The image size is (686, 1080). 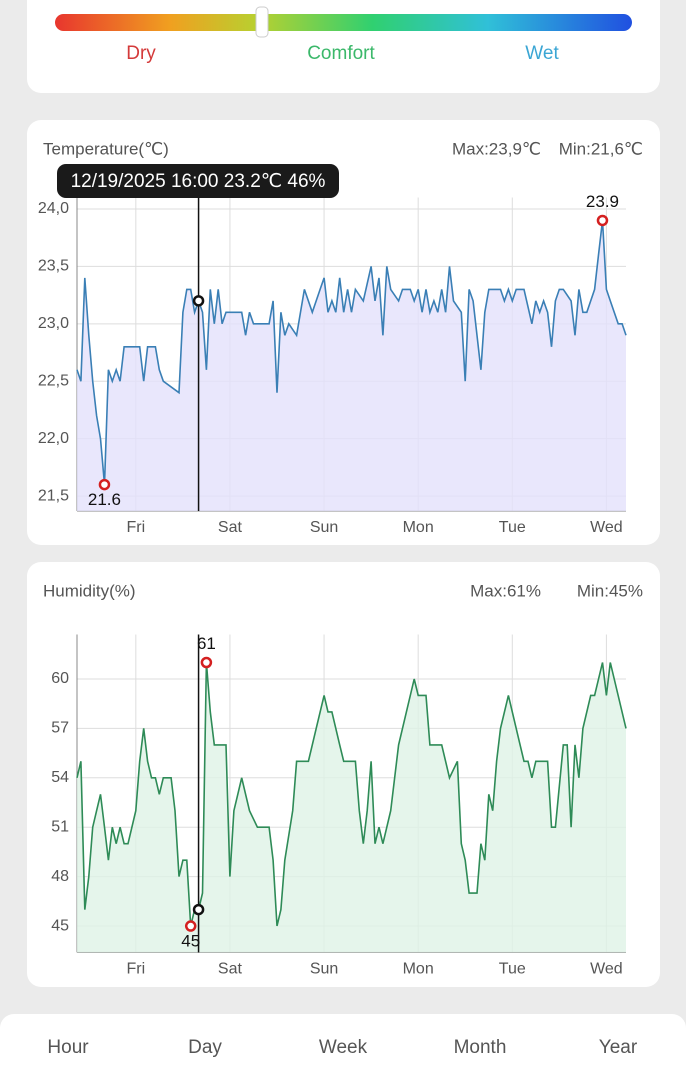 I want to click on y-tick-label: 45, so click(x=60, y=925).